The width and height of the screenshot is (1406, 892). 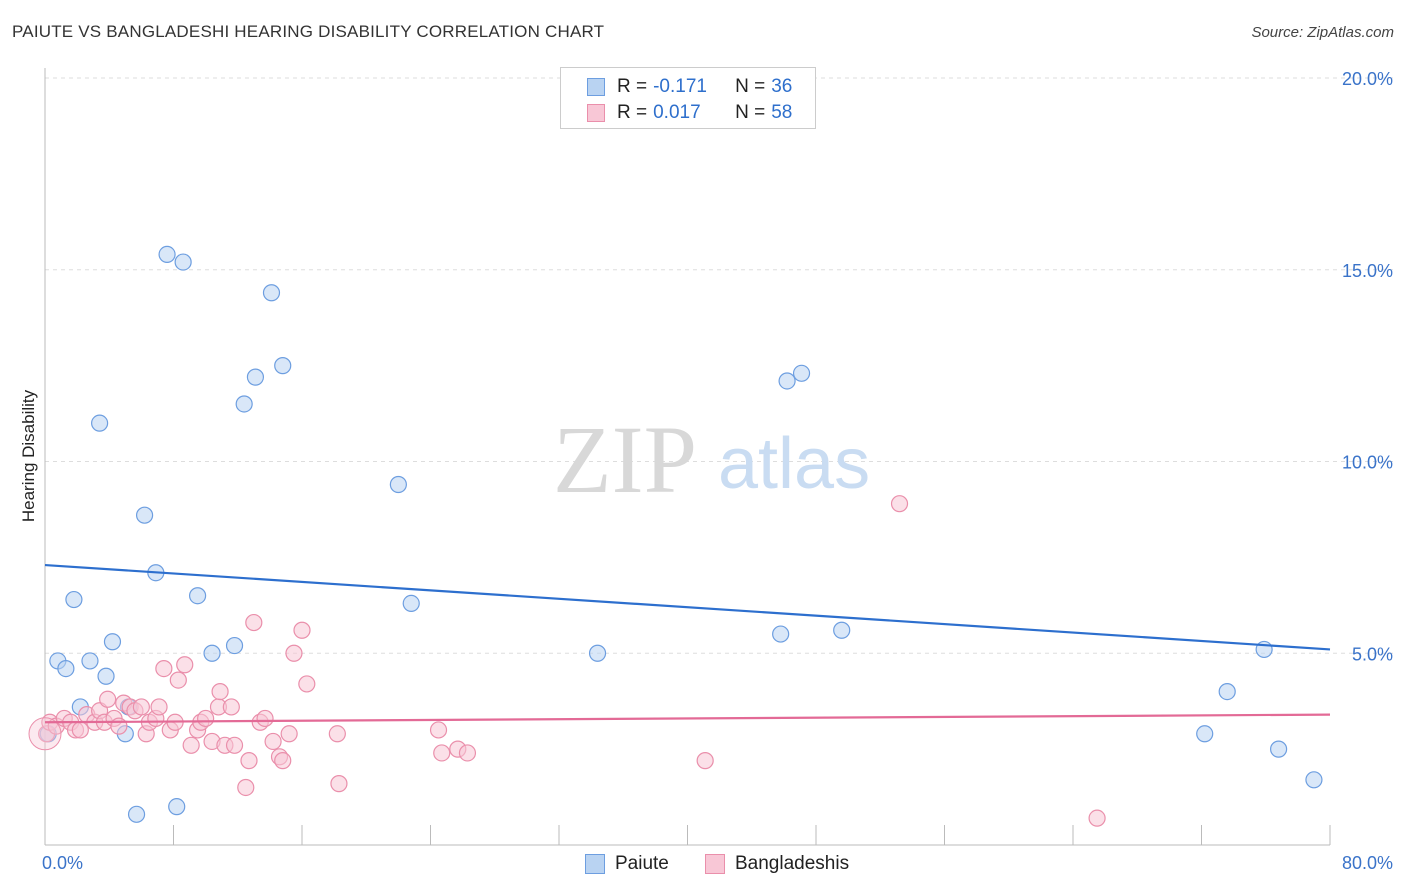 What do you see at coordinates (782, 112) in the screenshot?
I see `legend-n-value: 58` at bounding box center [782, 112].